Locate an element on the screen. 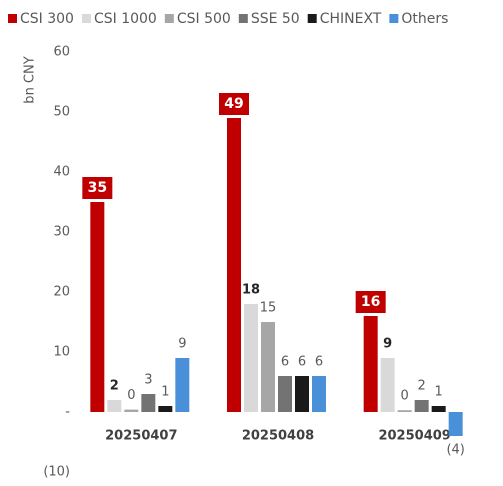 The image size is (503, 486). legend-label: CSI 500 is located at coordinates (204, 19).